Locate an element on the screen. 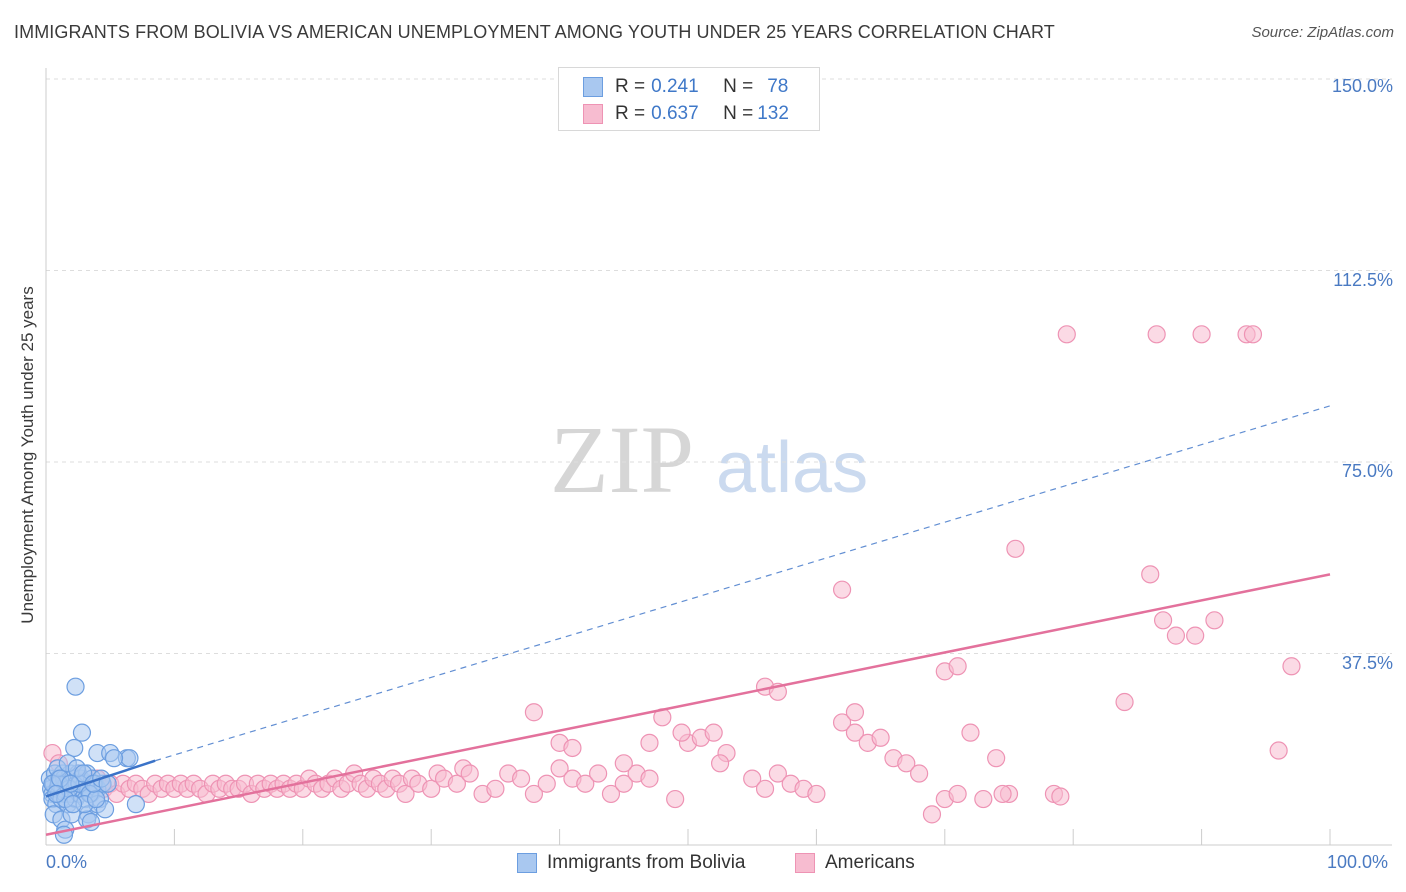 The height and width of the screenshot is (892, 1406). trend-line-bolivia is located at coordinates (100, 778).